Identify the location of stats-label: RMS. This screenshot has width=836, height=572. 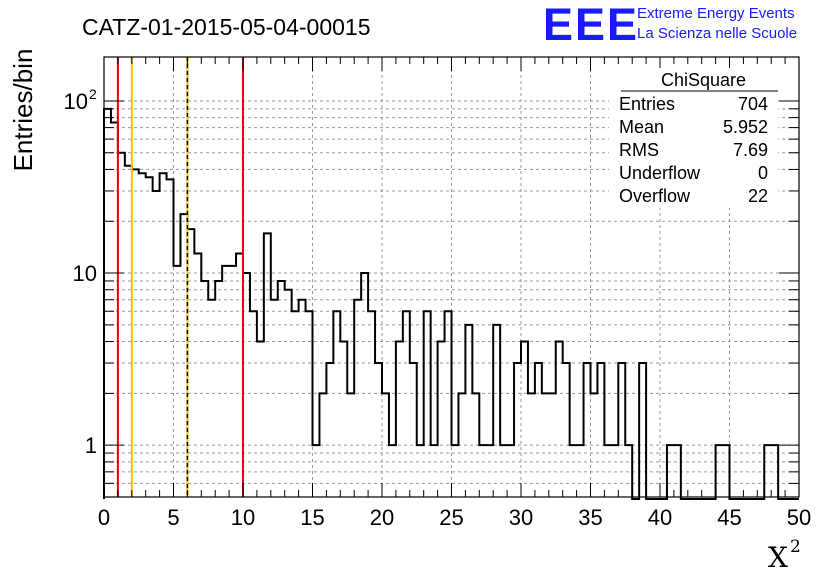
(639, 150).